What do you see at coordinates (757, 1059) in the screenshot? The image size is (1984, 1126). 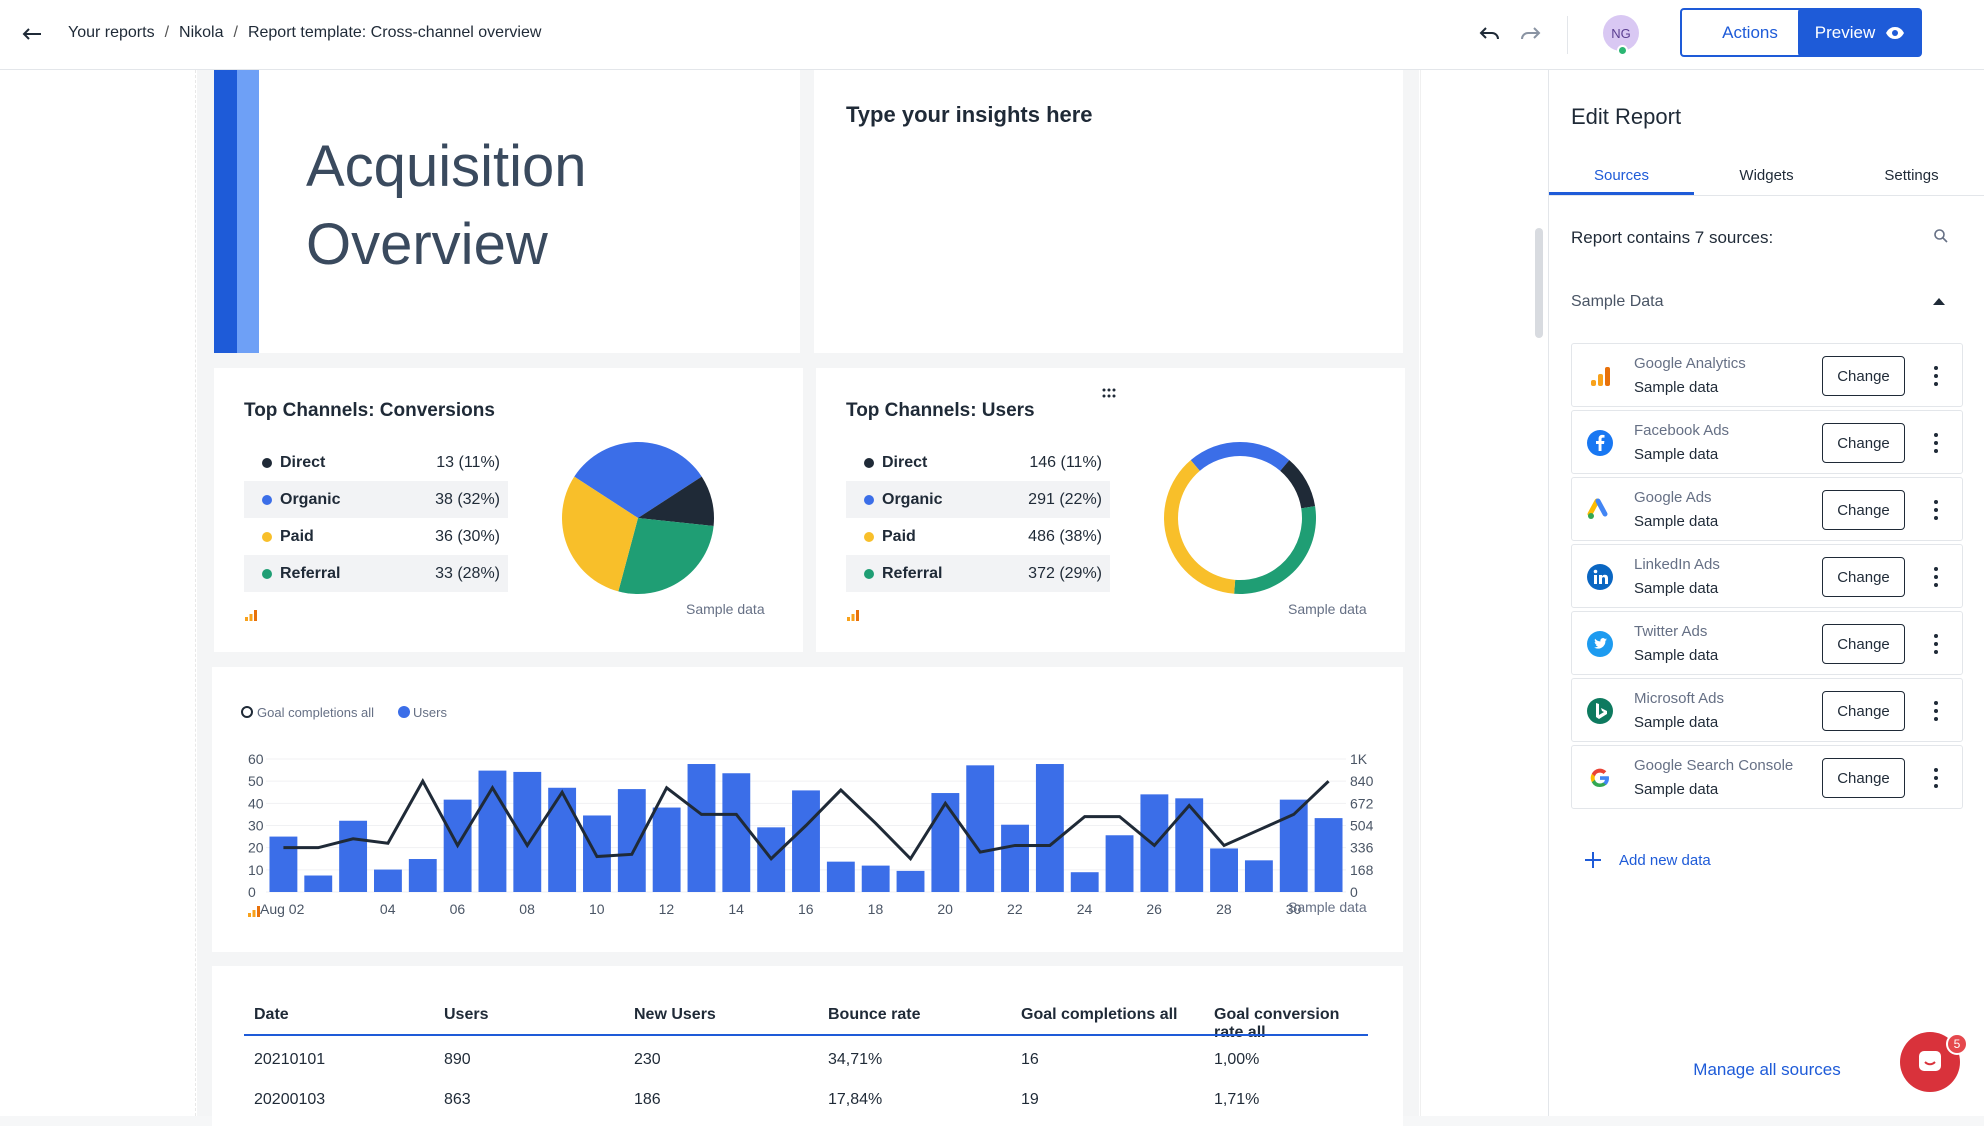 I see `table-row: 20210101 890 230 34,71% 16 1,00%` at bounding box center [757, 1059].